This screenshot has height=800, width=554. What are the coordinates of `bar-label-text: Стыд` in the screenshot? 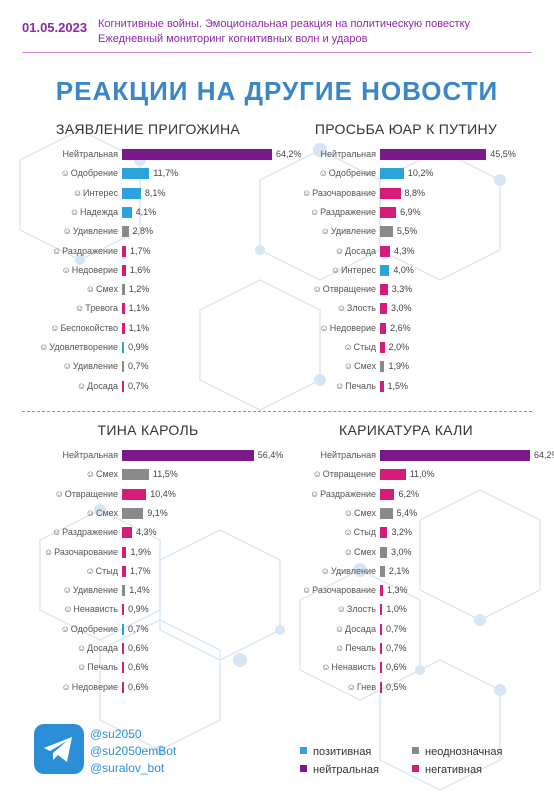 It's located at (106, 570).